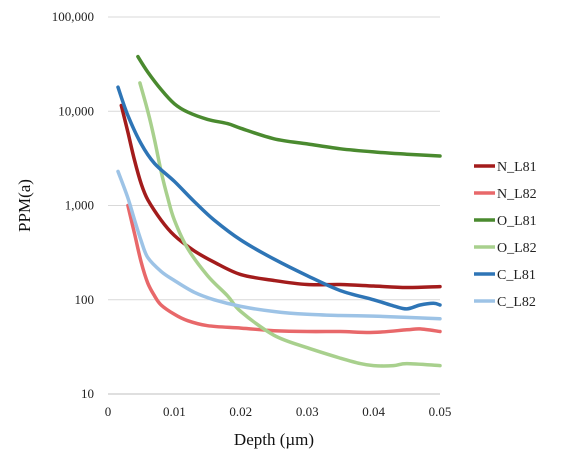 The width and height of the screenshot is (561, 453). What do you see at coordinates (373, 411) in the screenshot?
I see `x-tick-label: 0.04` at bounding box center [373, 411].